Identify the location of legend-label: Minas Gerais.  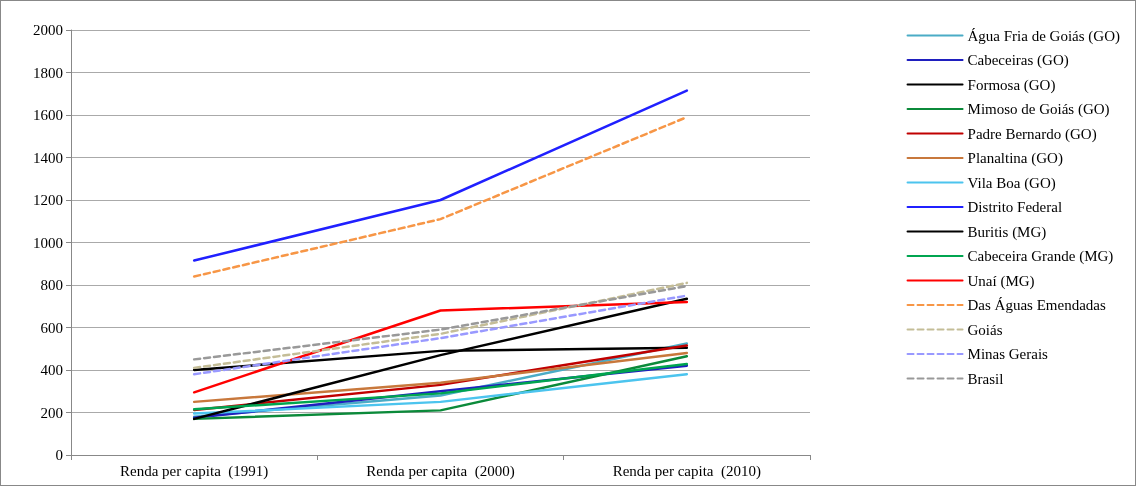
(1008, 354).